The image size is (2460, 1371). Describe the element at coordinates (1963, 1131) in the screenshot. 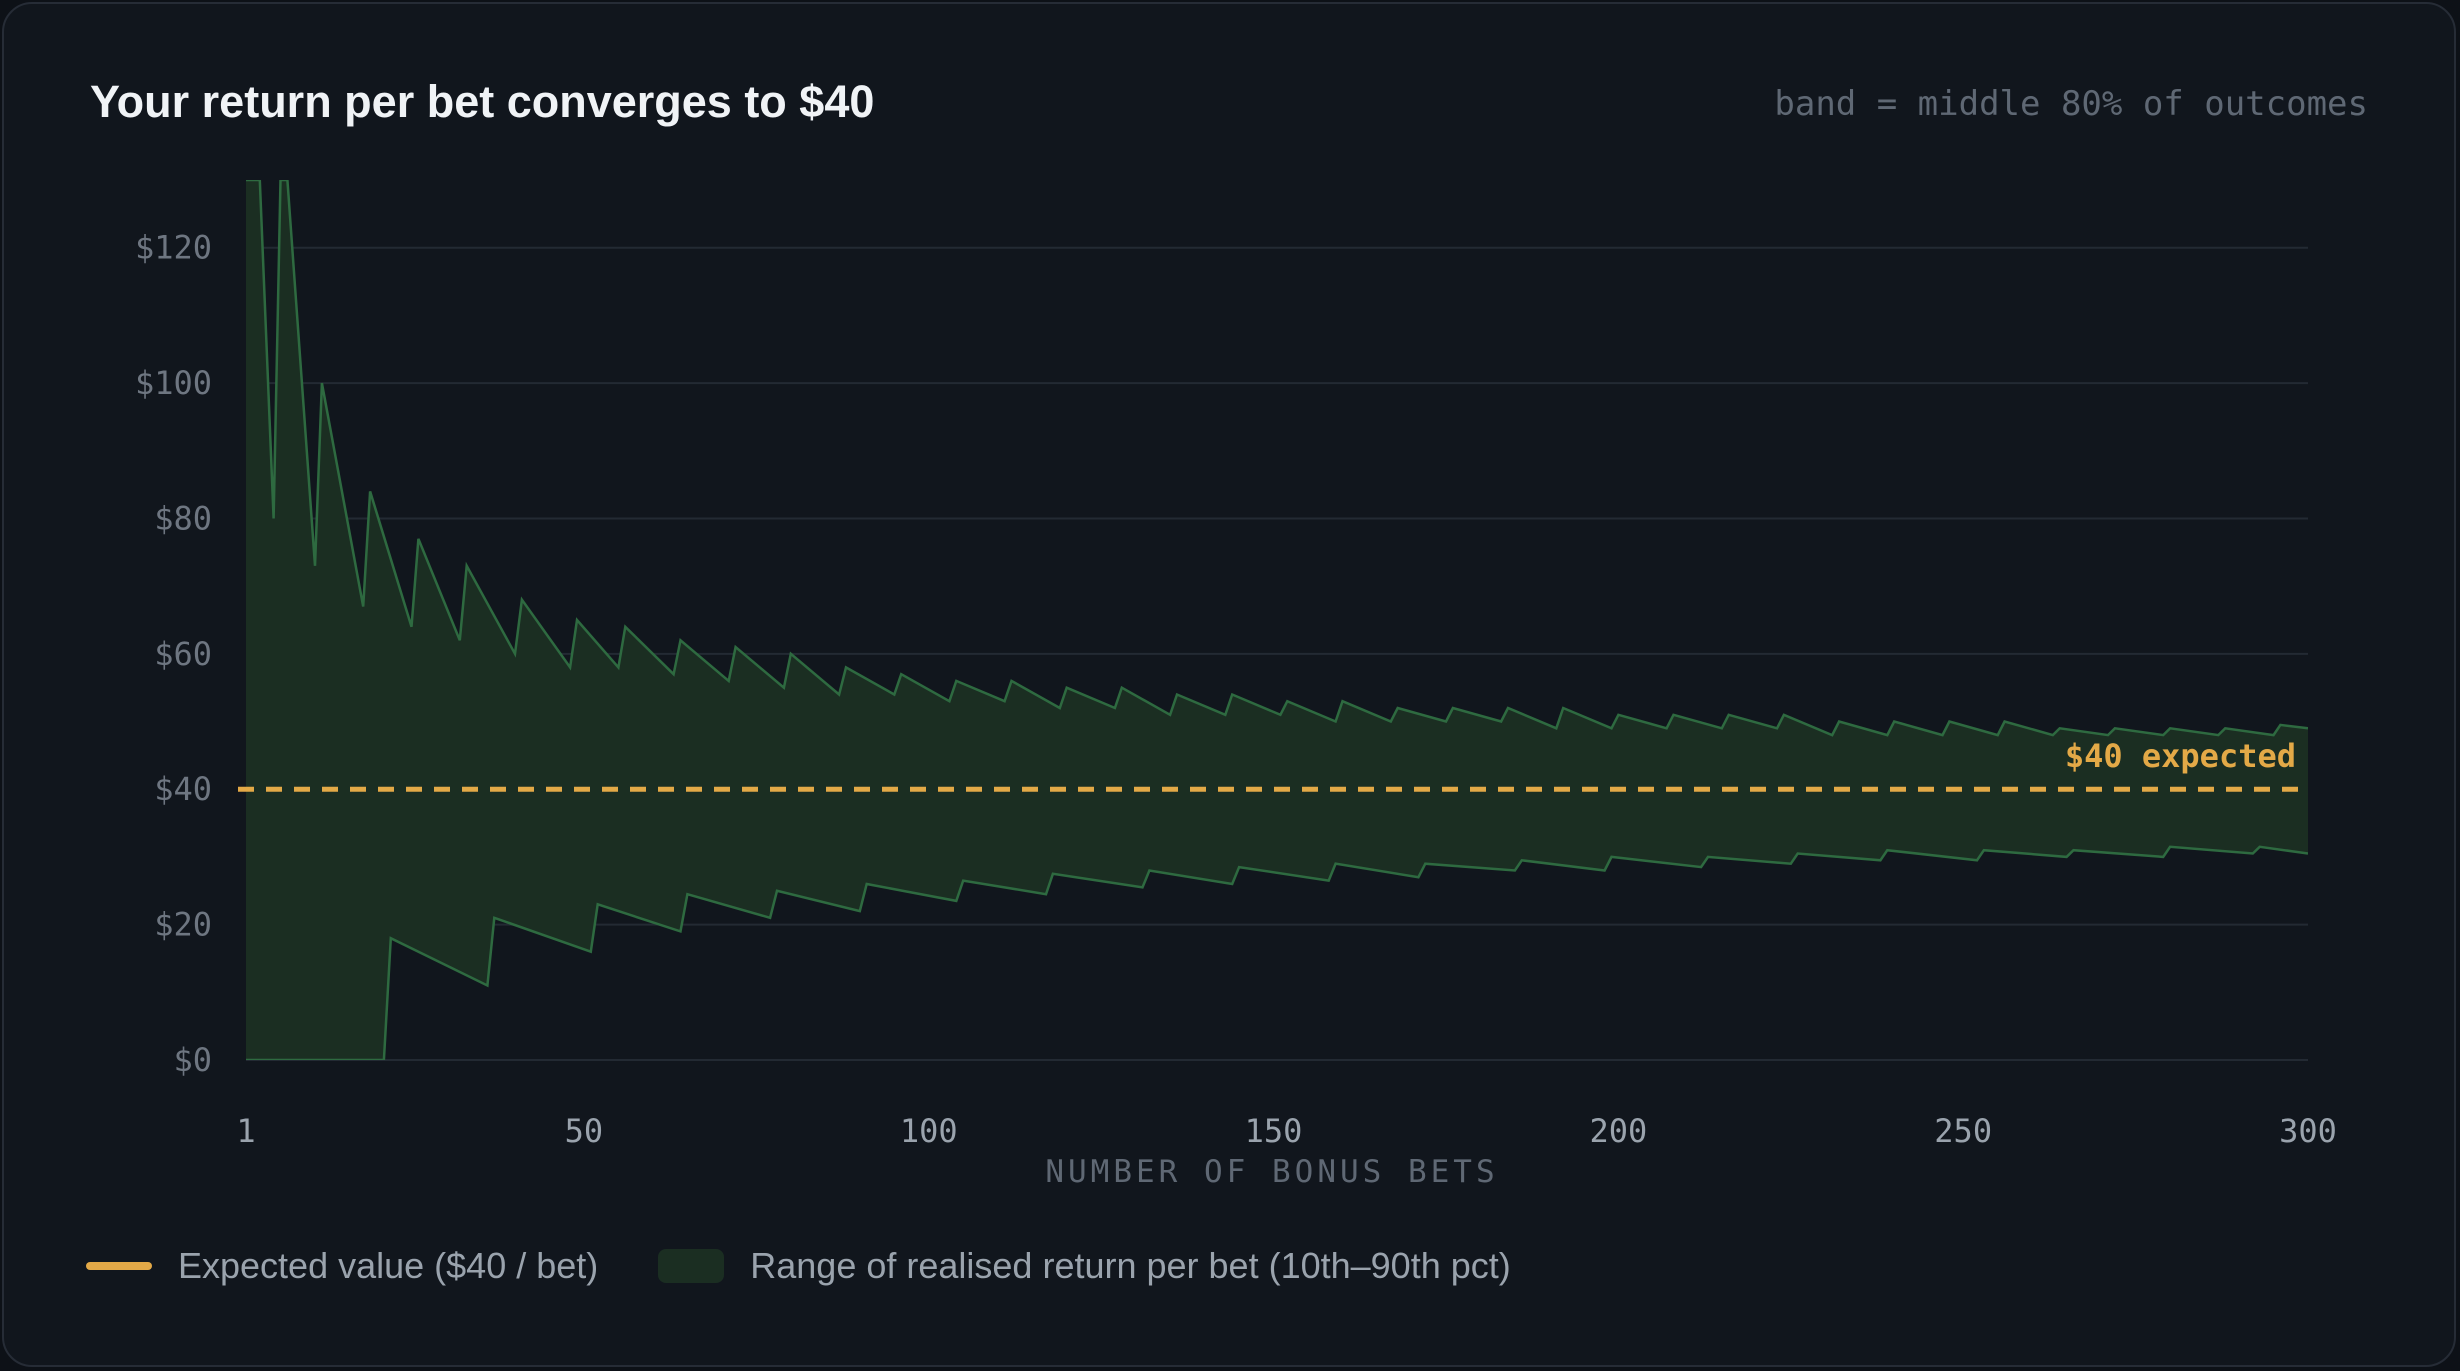

I see `x-tick-label-250: 250` at that location.